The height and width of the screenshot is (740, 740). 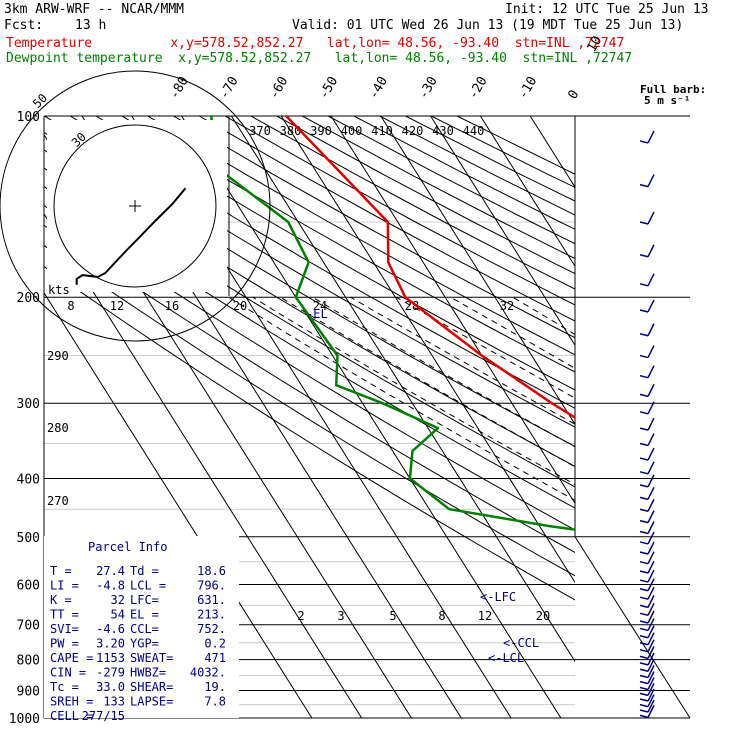 I want to click on mixing-ratio-label-20: 20, so click(x=543, y=616).